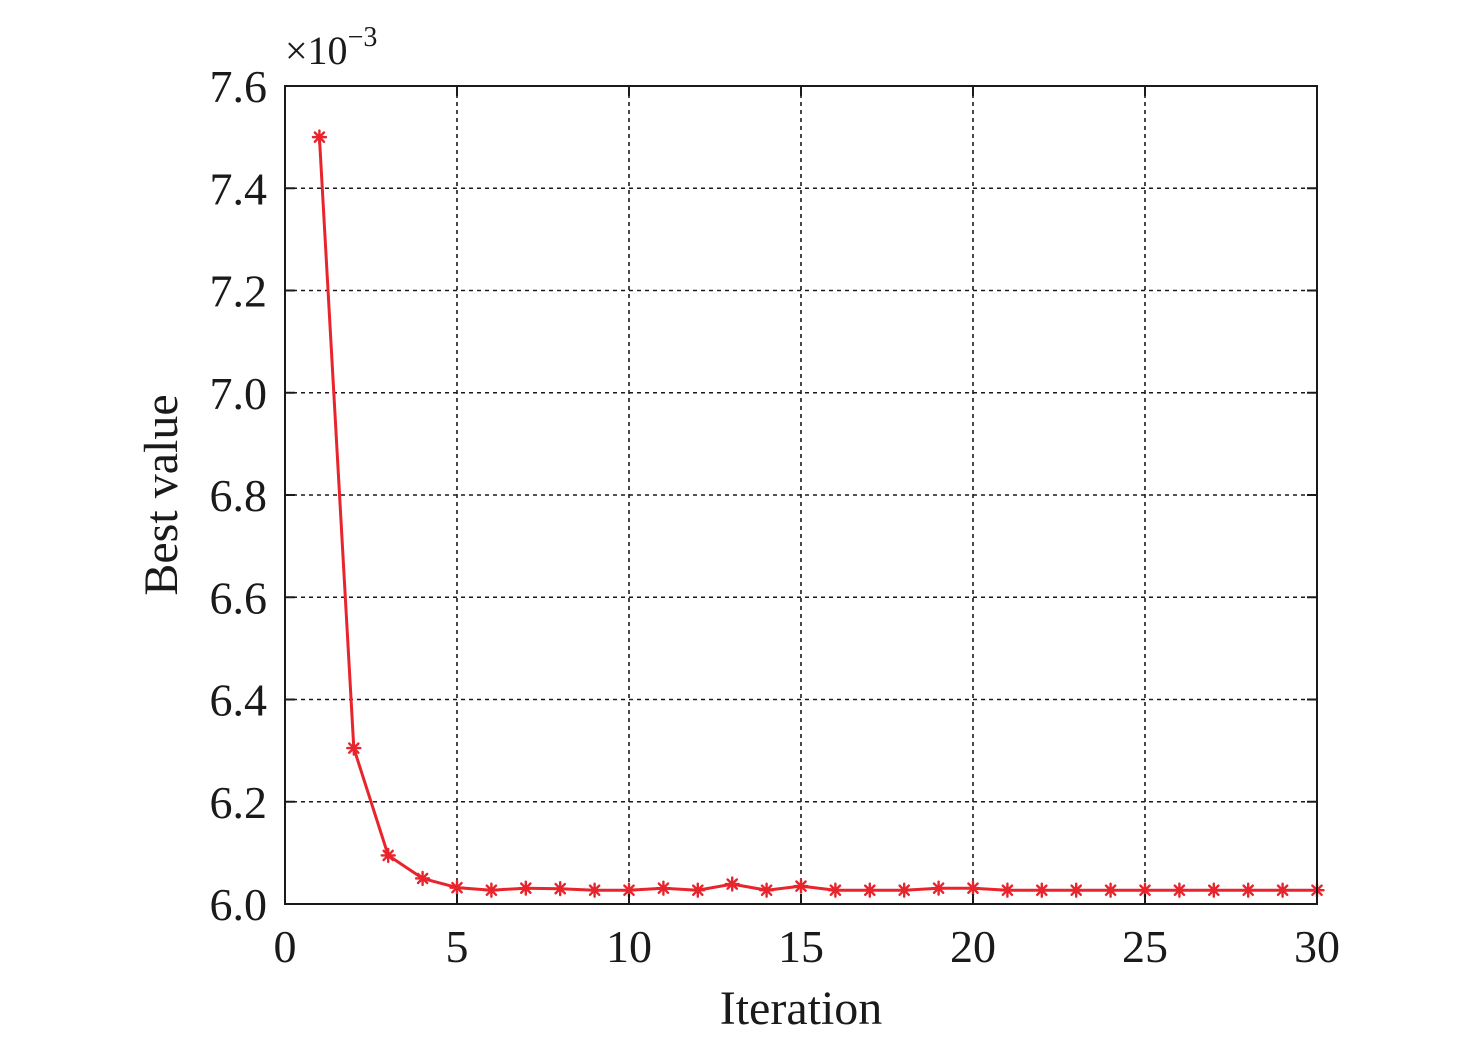 The width and height of the screenshot is (1476, 1046). What do you see at coordinates (1317, 946) in the screenshot?
I see `x-tick-label: 30` at bounding box center [1317, 946].